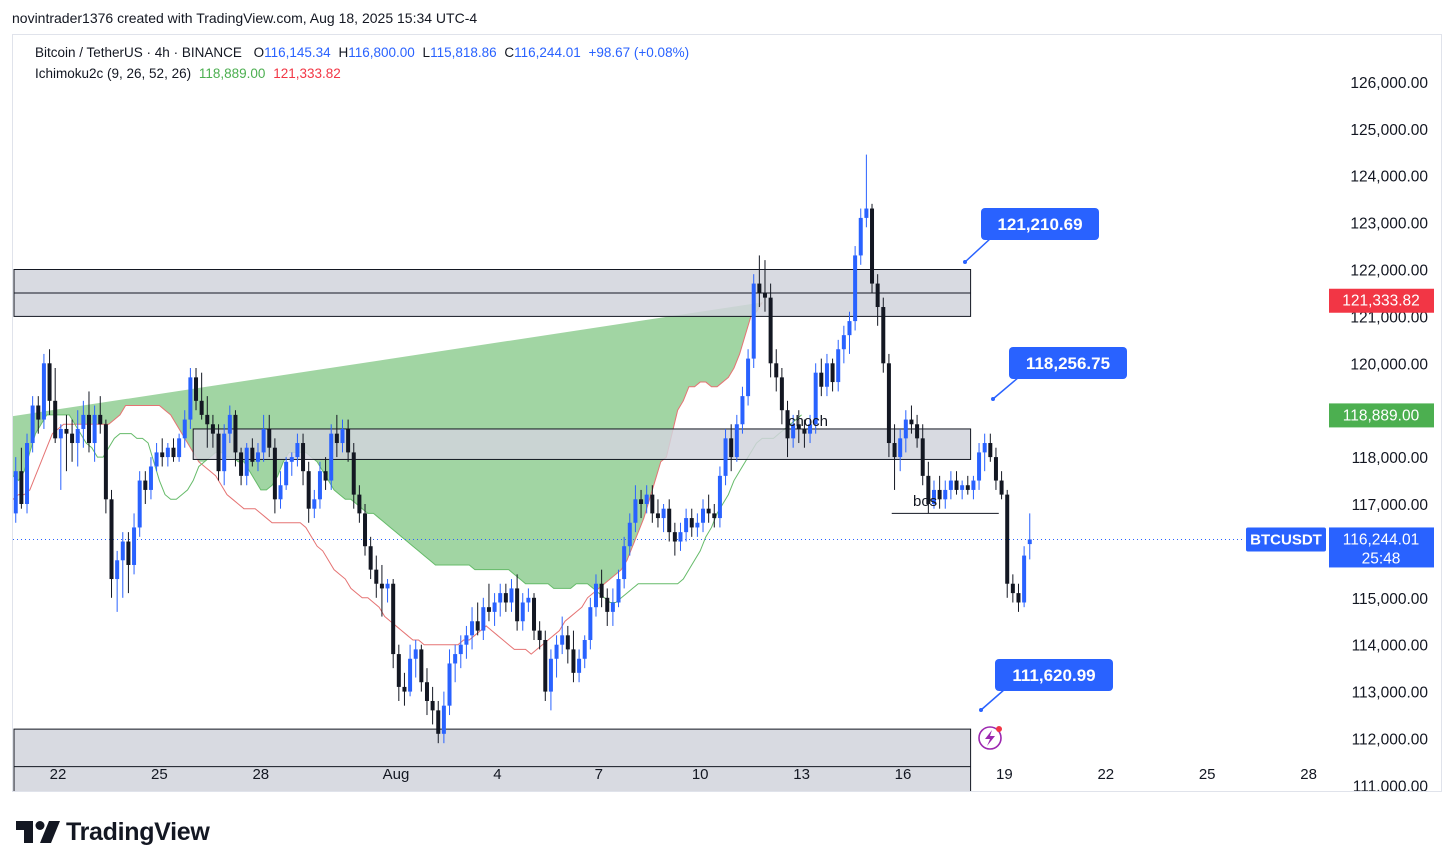 The height and width of the screenshot is (868, 1453). What do you see at coordinates (497, 774) in the screenshot?
I see `time-tick: 4` at bounding box center [497, 774].